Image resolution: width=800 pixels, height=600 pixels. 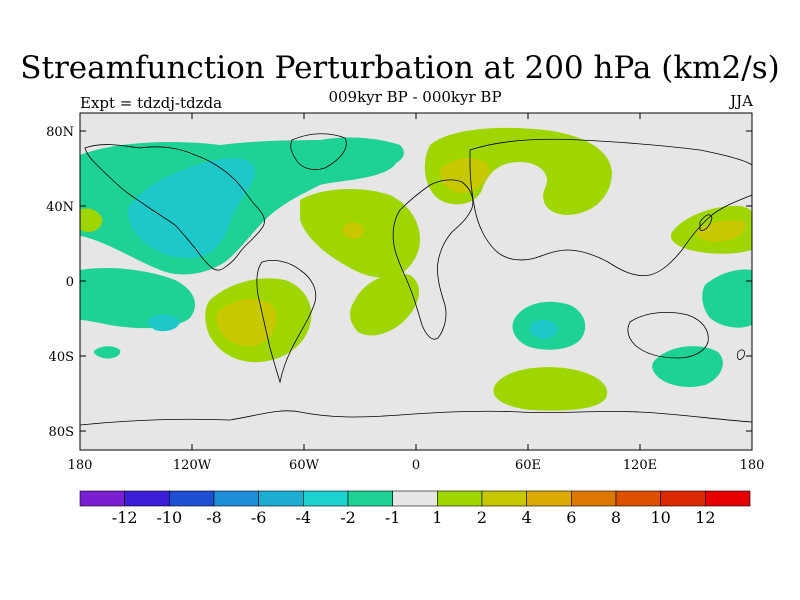 What do you see at coordinates (611, 207) in the screenshot?
I see `coast-asia` at bounding box center [611, 207].